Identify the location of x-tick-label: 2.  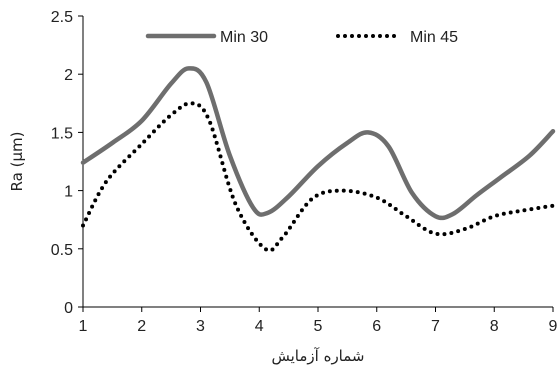
(141, 326).